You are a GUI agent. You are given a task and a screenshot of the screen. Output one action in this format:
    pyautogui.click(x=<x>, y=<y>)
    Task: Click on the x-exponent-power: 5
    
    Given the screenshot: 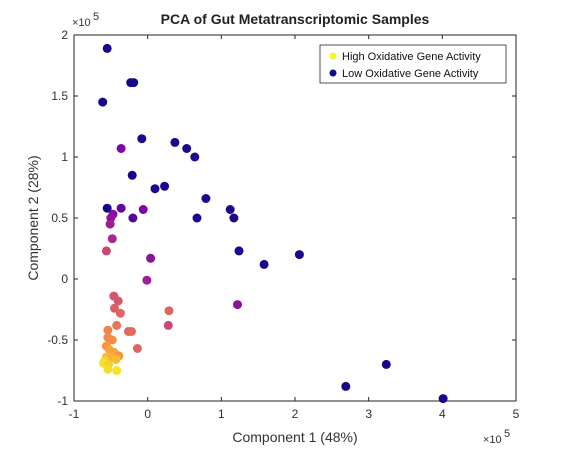 What is the action you would take?
    pyautogui.click(x=507, y=434)
    